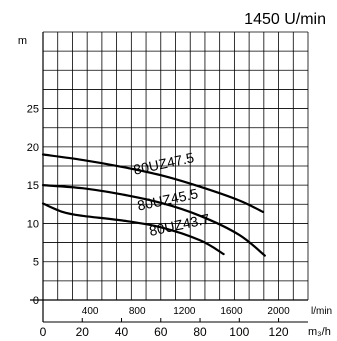  I want to click on curve-80UZ43.7, so click(133, 229).